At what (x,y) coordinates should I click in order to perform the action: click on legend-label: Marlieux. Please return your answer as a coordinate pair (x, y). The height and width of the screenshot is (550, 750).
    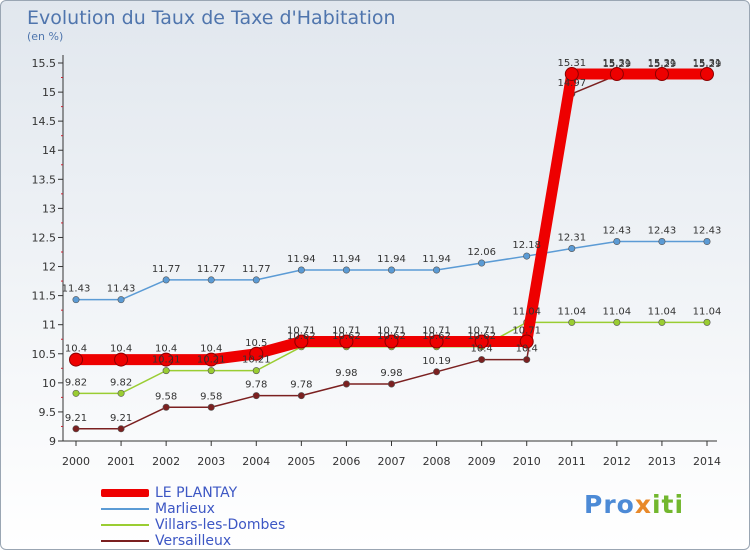
    Looking at the image, I should click on (185, 509).